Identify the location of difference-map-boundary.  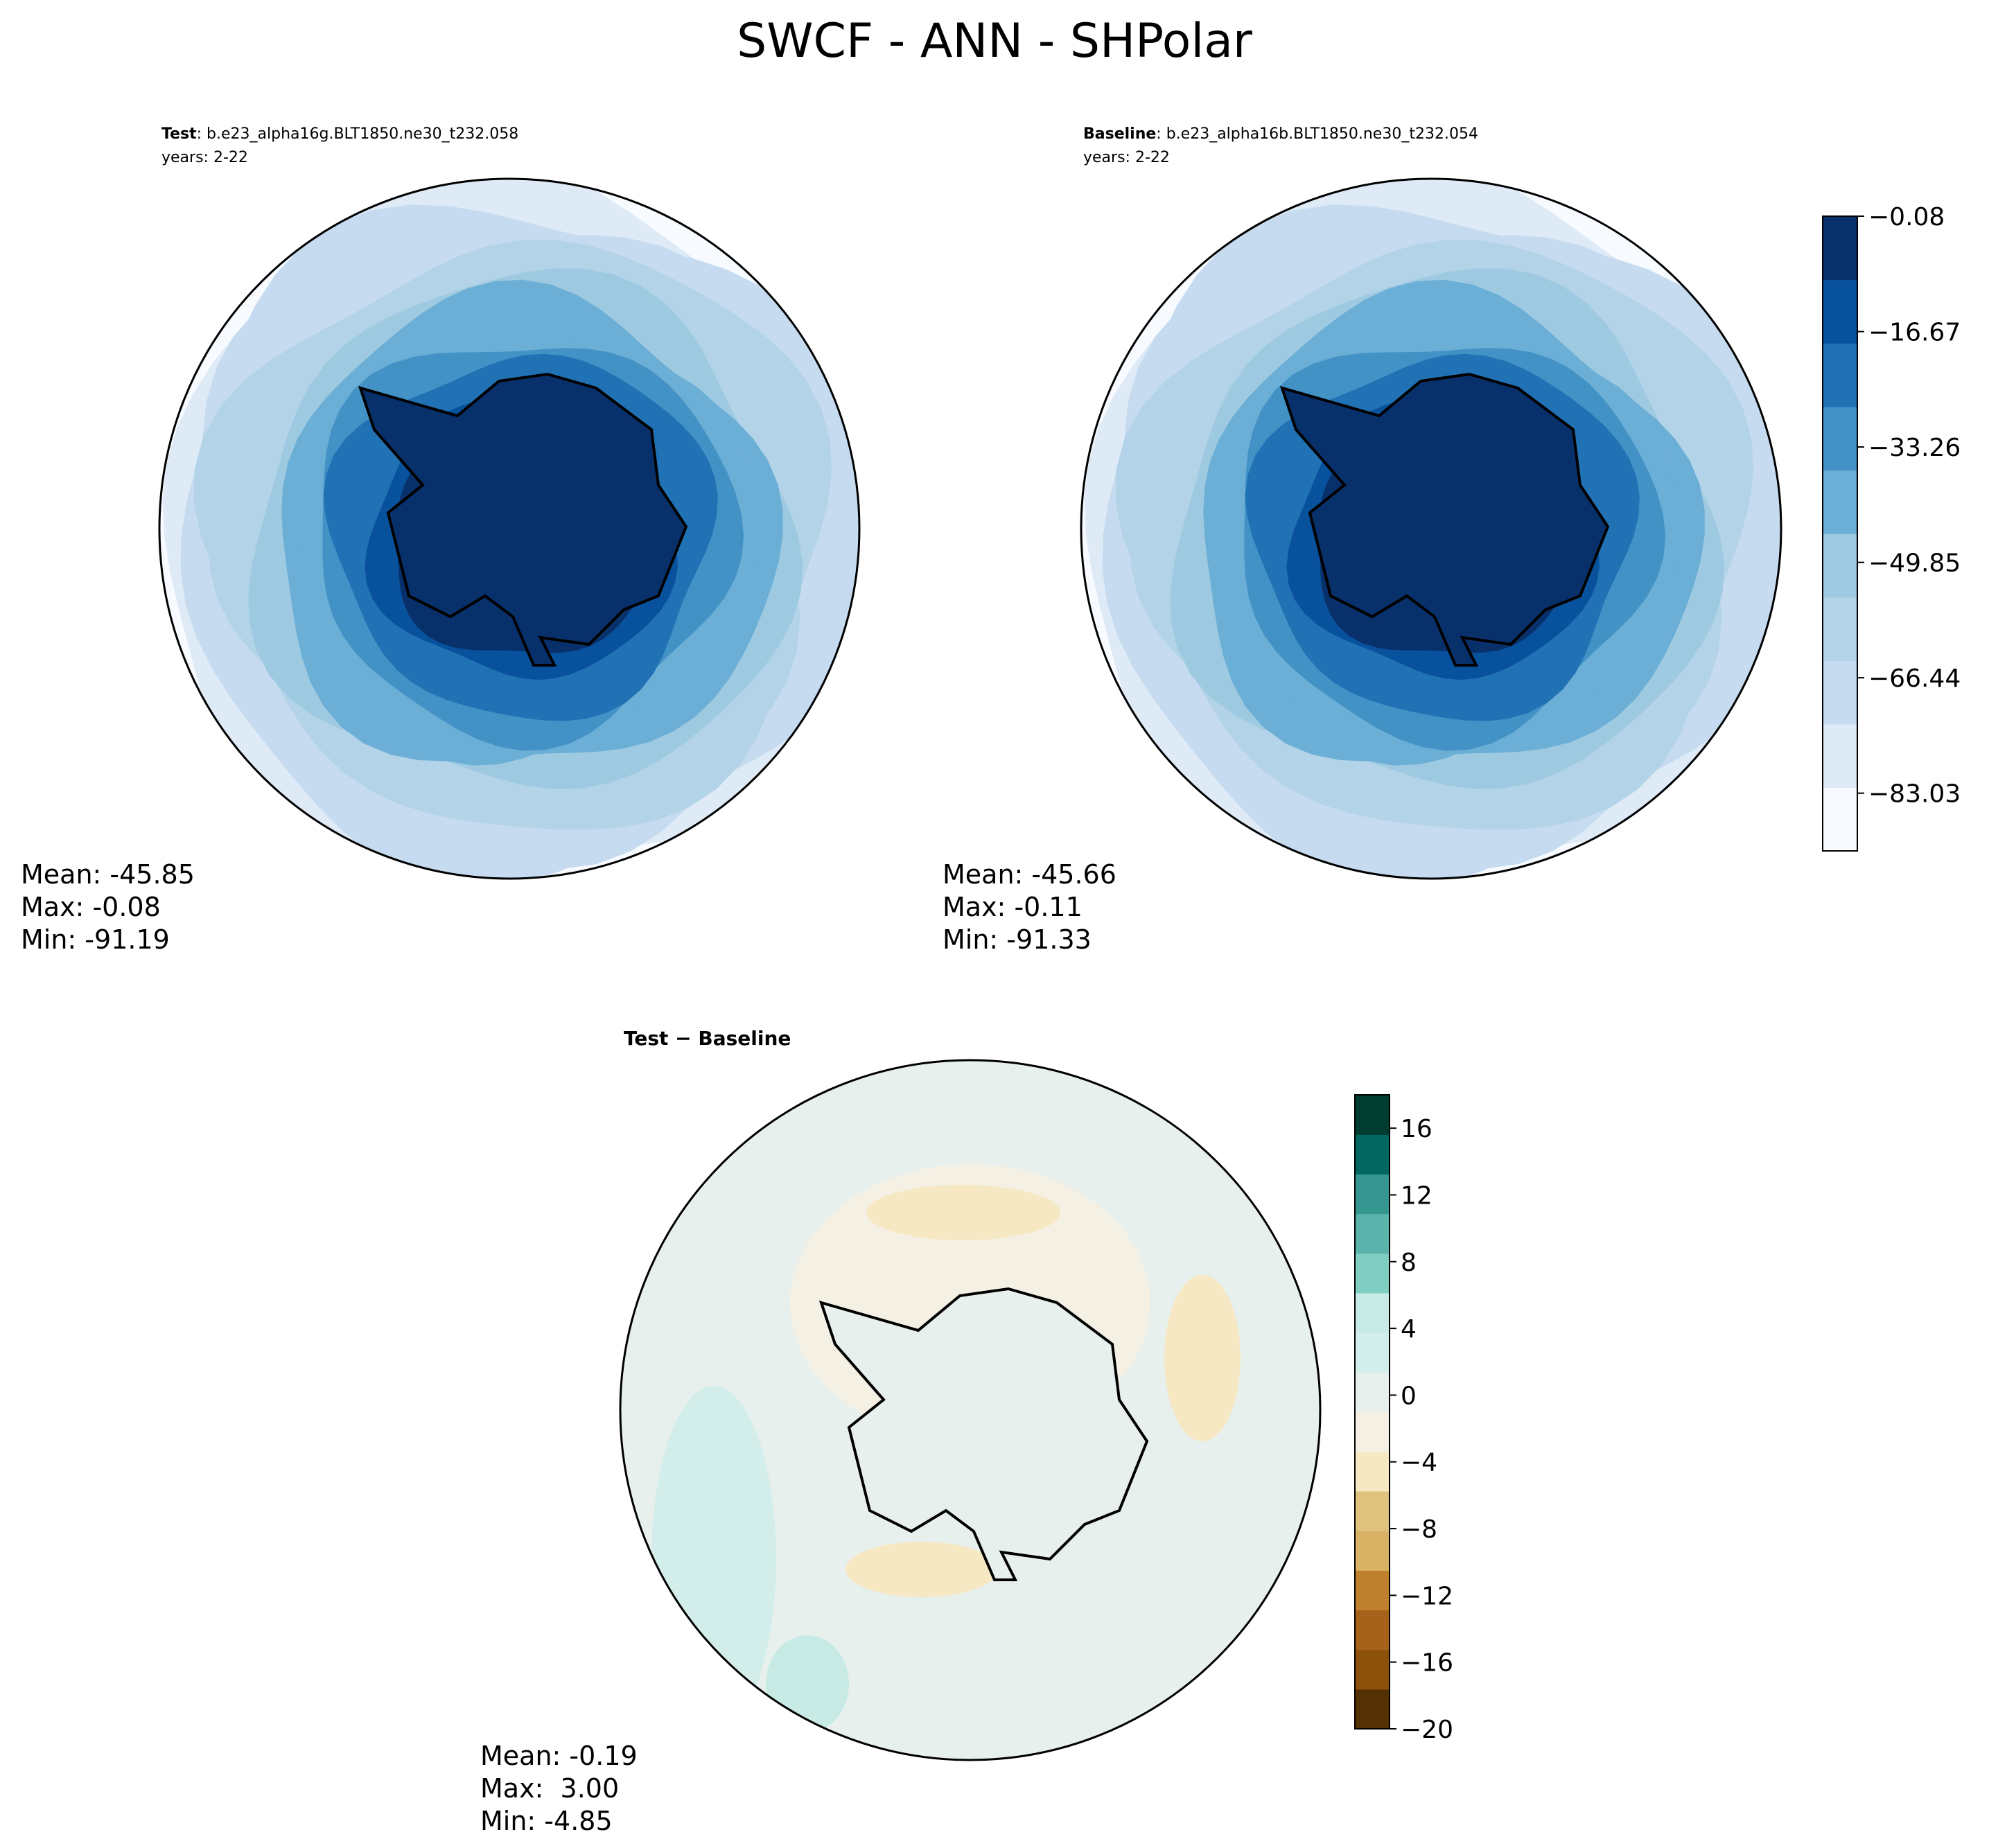
(971, 1410).